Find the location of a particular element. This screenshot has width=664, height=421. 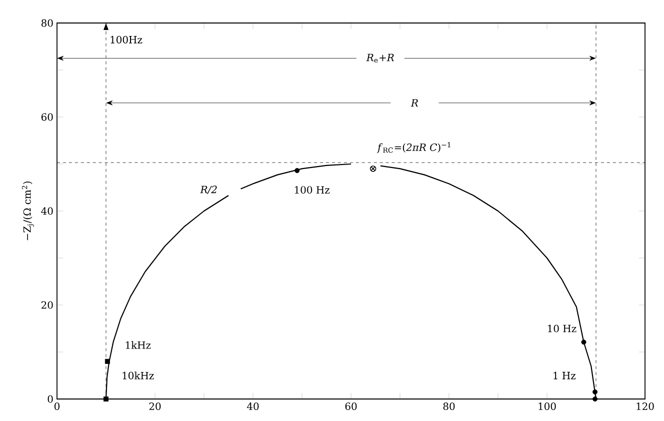

y-tick-label: 60 is located at coordinates (47, 117).